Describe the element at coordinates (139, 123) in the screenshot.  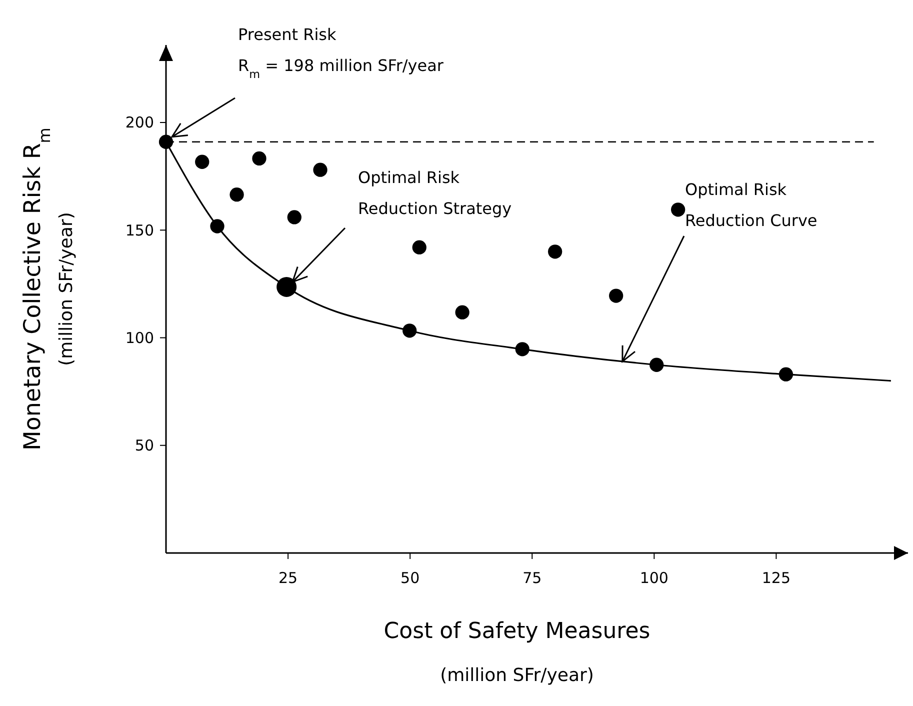
I see `y-tick-label: 200` at that location.